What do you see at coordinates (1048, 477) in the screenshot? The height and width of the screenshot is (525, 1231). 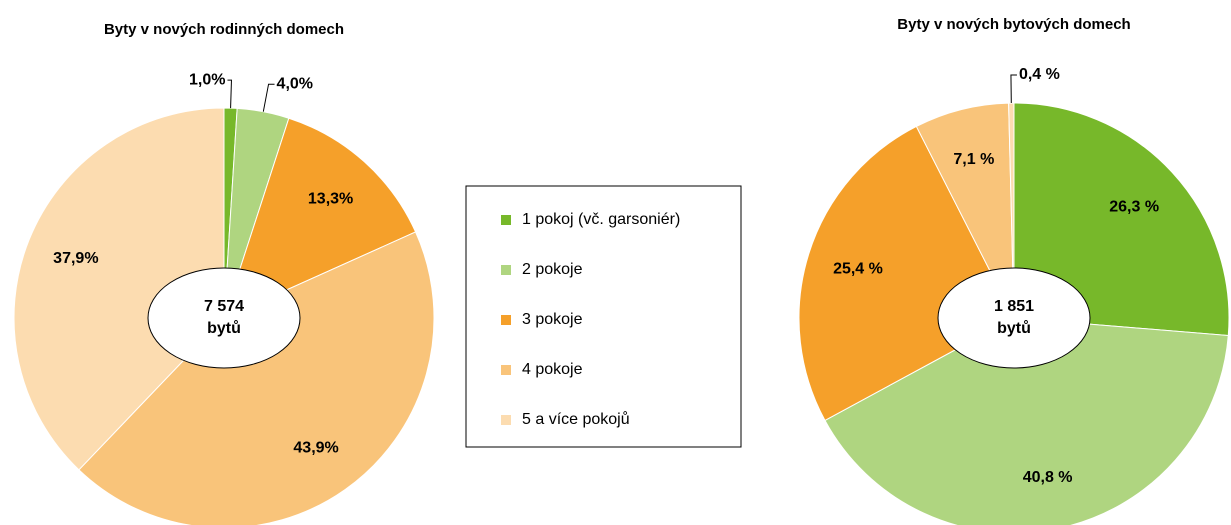 I see `data-label: 40,8 %` at bounding box center [1048, 477].